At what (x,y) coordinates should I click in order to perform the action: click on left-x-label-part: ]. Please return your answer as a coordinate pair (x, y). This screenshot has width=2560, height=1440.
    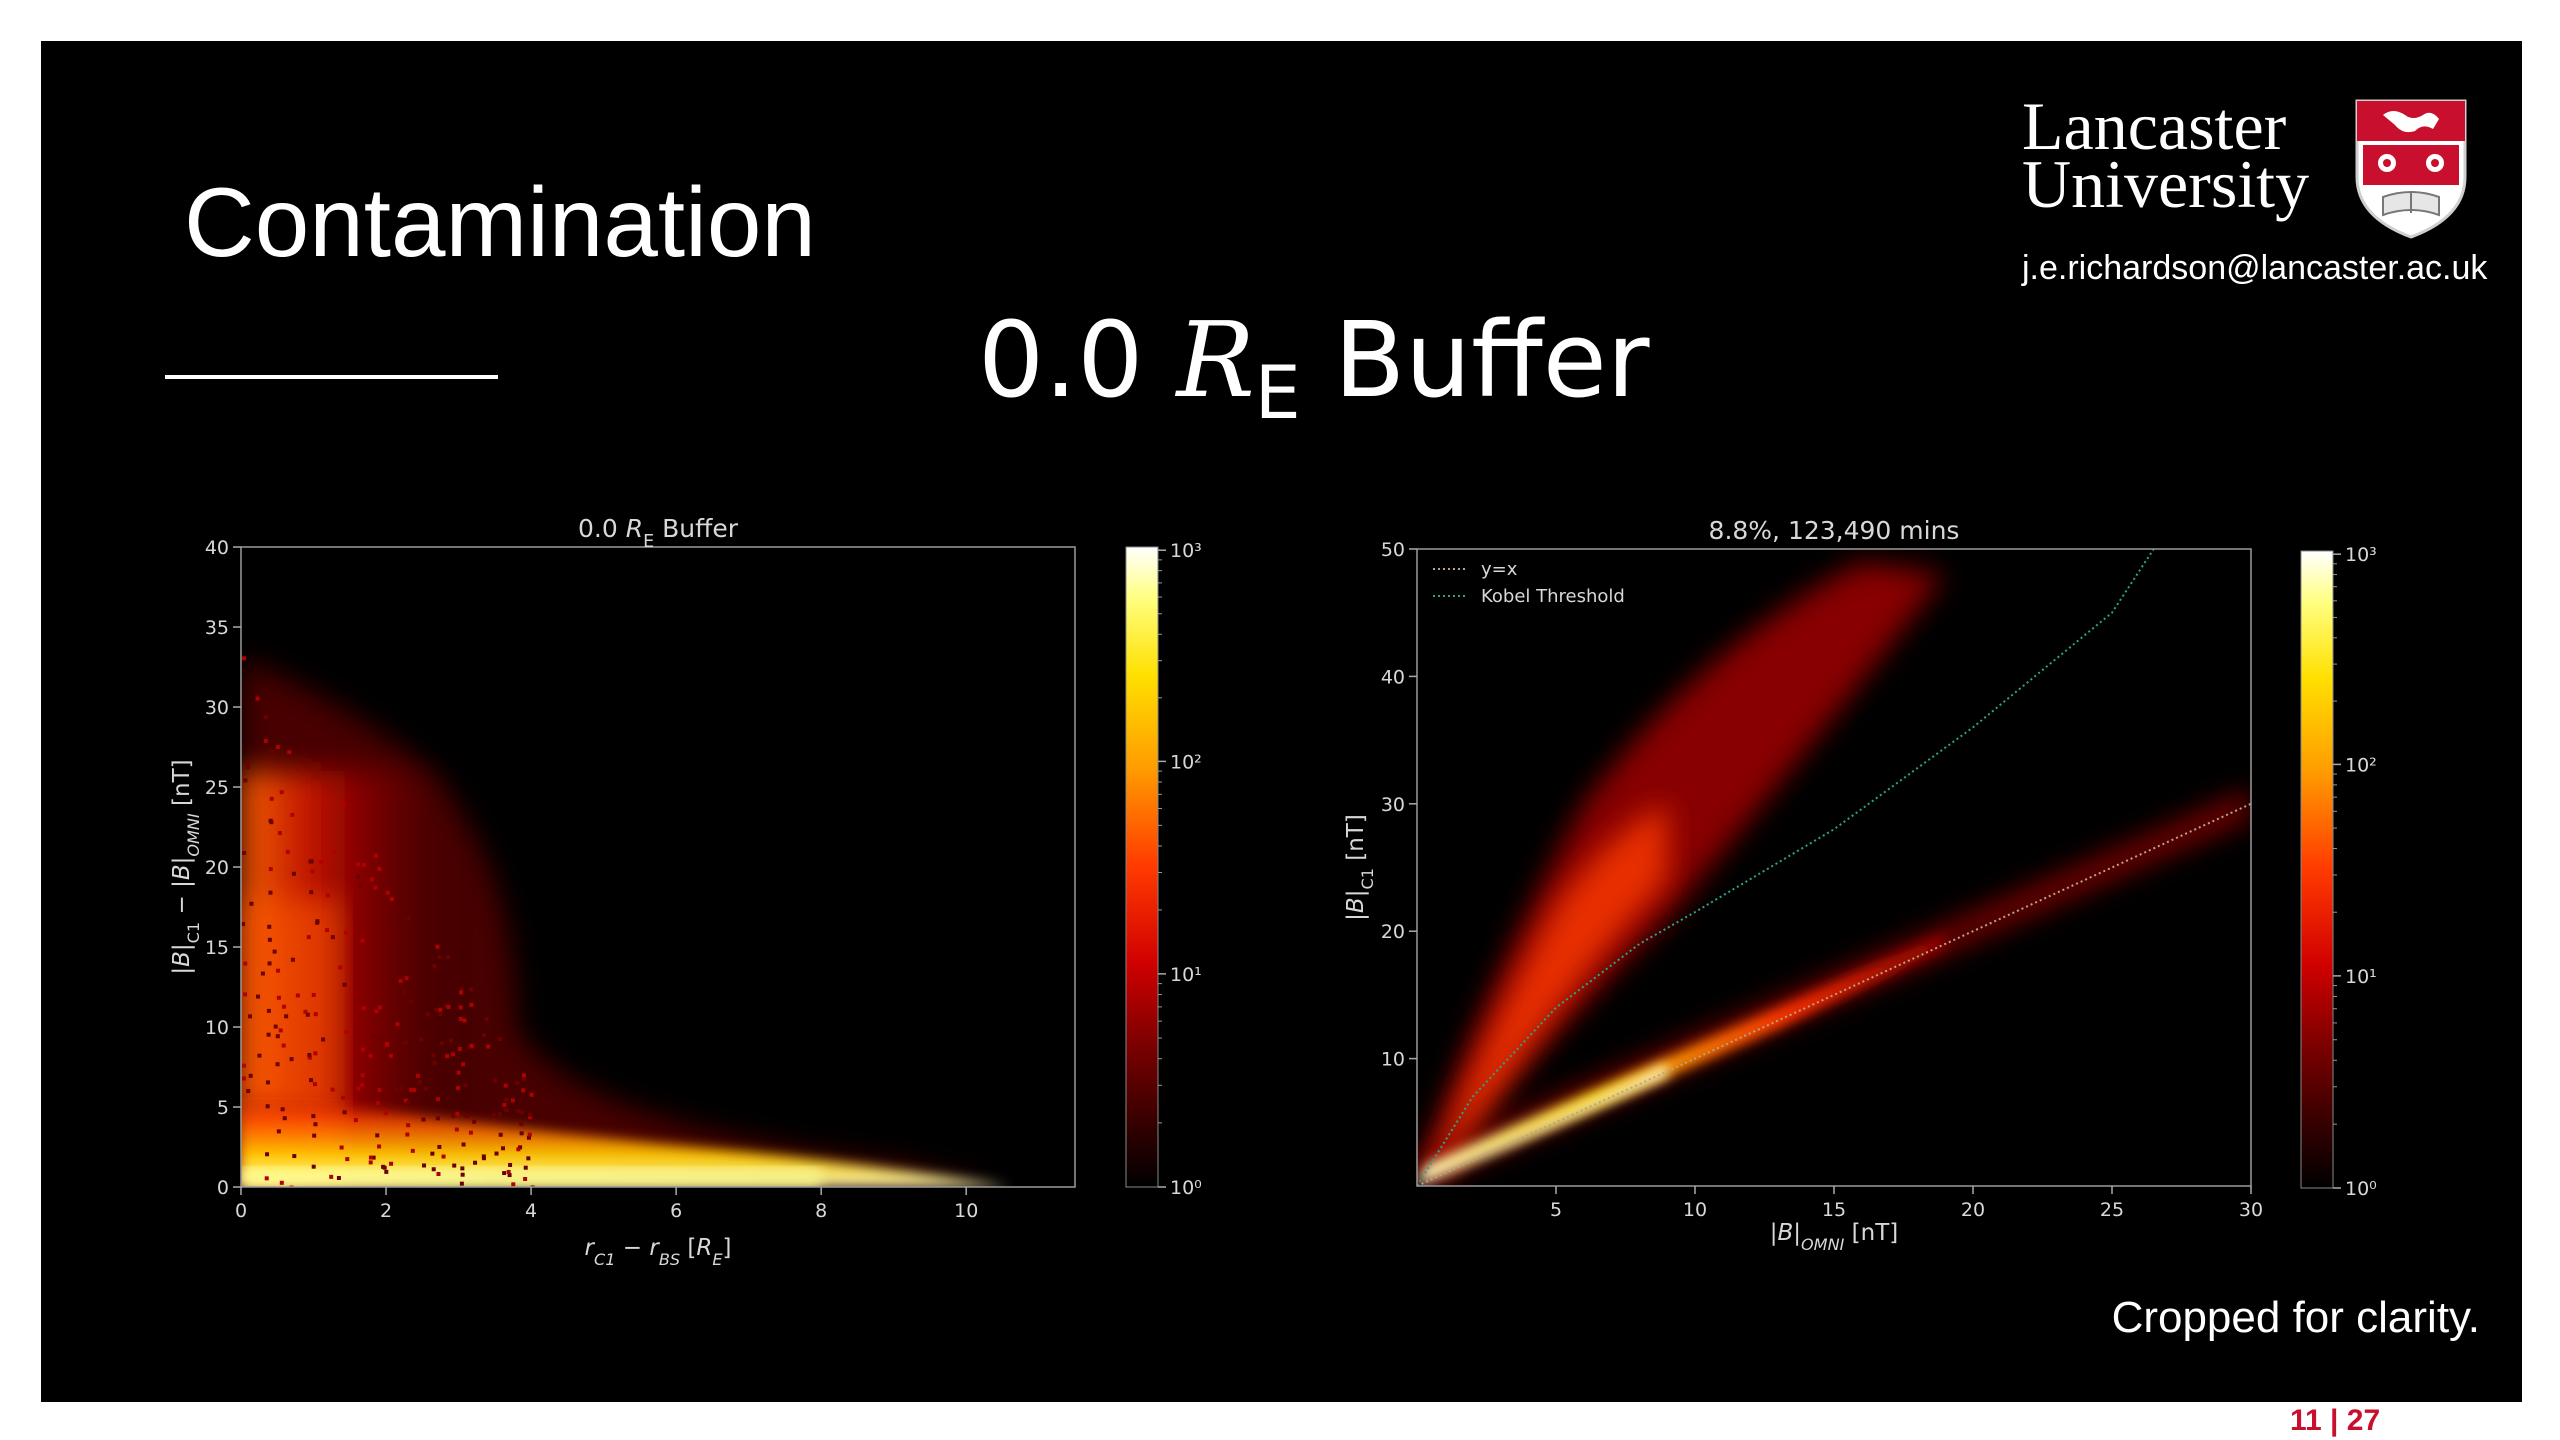
    Looking at the image, I should click on (727, 1248).